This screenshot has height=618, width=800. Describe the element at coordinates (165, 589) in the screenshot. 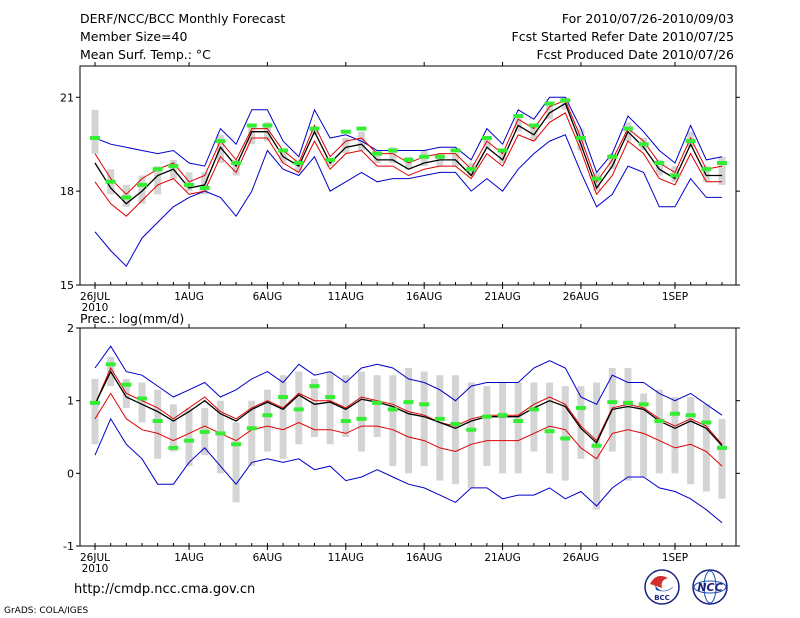

I see `source-url: http://cmdp.ncc.cma.gov.cn` at that location.